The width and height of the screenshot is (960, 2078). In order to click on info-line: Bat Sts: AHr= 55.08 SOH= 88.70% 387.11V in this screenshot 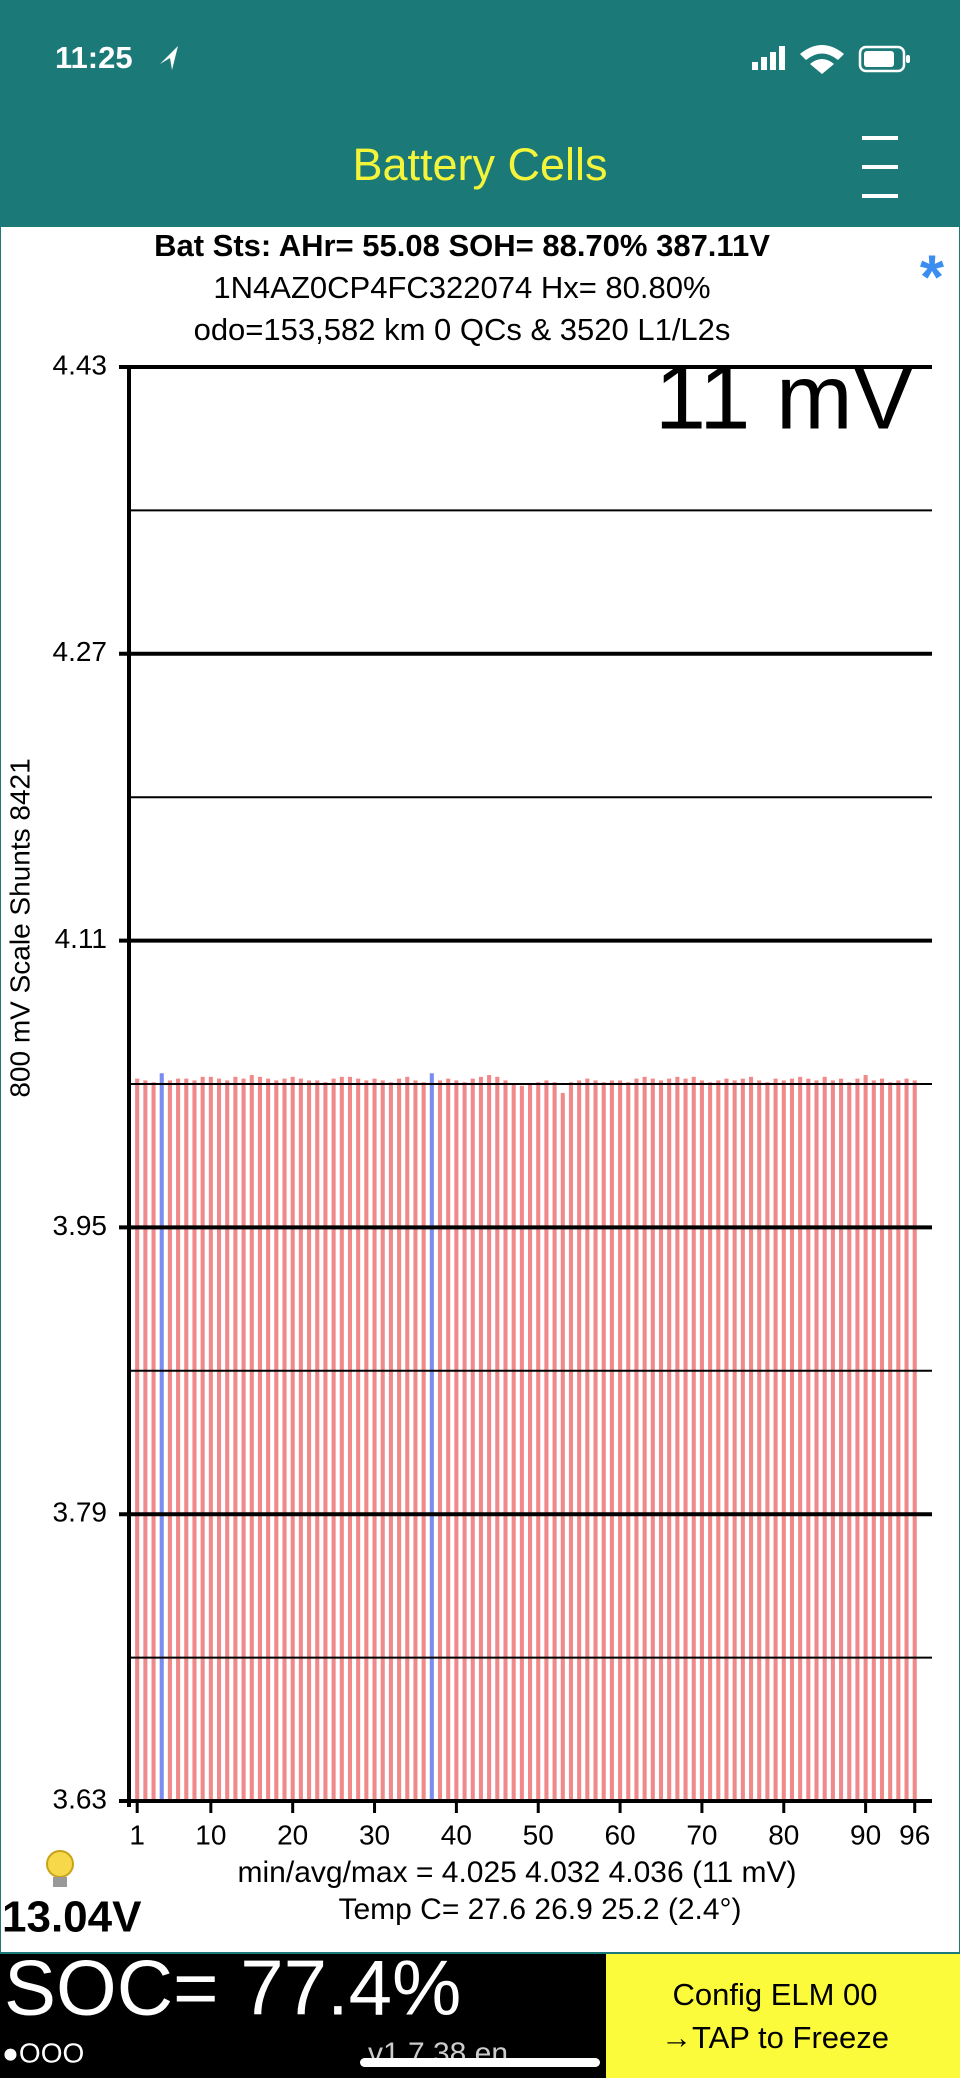, I will do `click(462, 245)`.